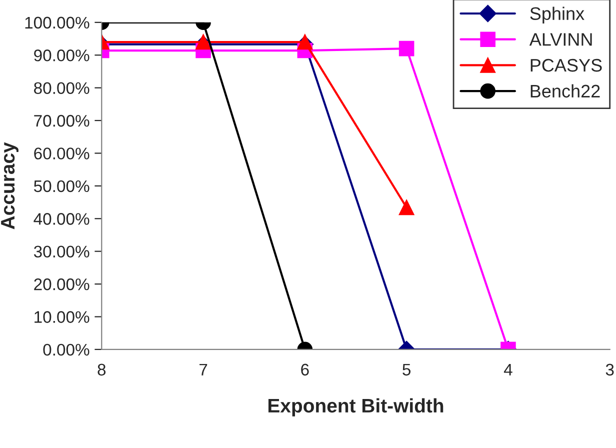 This screenshot has width=616, height=448. Describe the element at coordinates (9, 186) in the screenshot. I see `y-axis-title: Accuracy` at that location.